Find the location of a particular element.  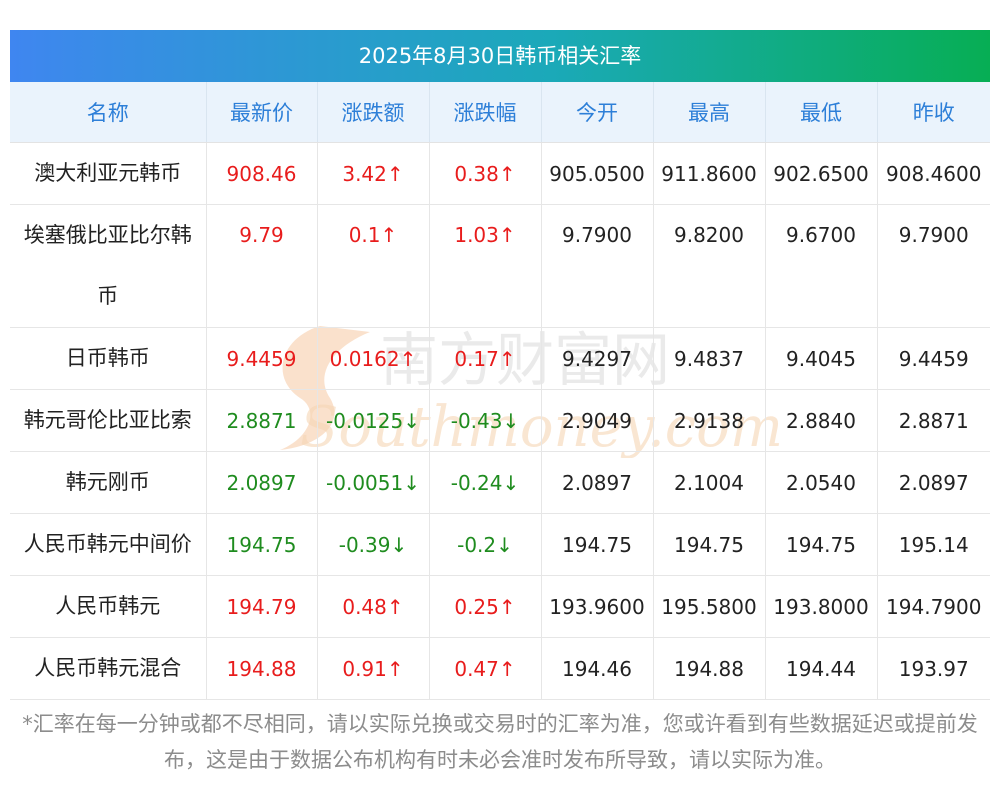

row-high: 911.8600 is located at coordinates (709, 173).